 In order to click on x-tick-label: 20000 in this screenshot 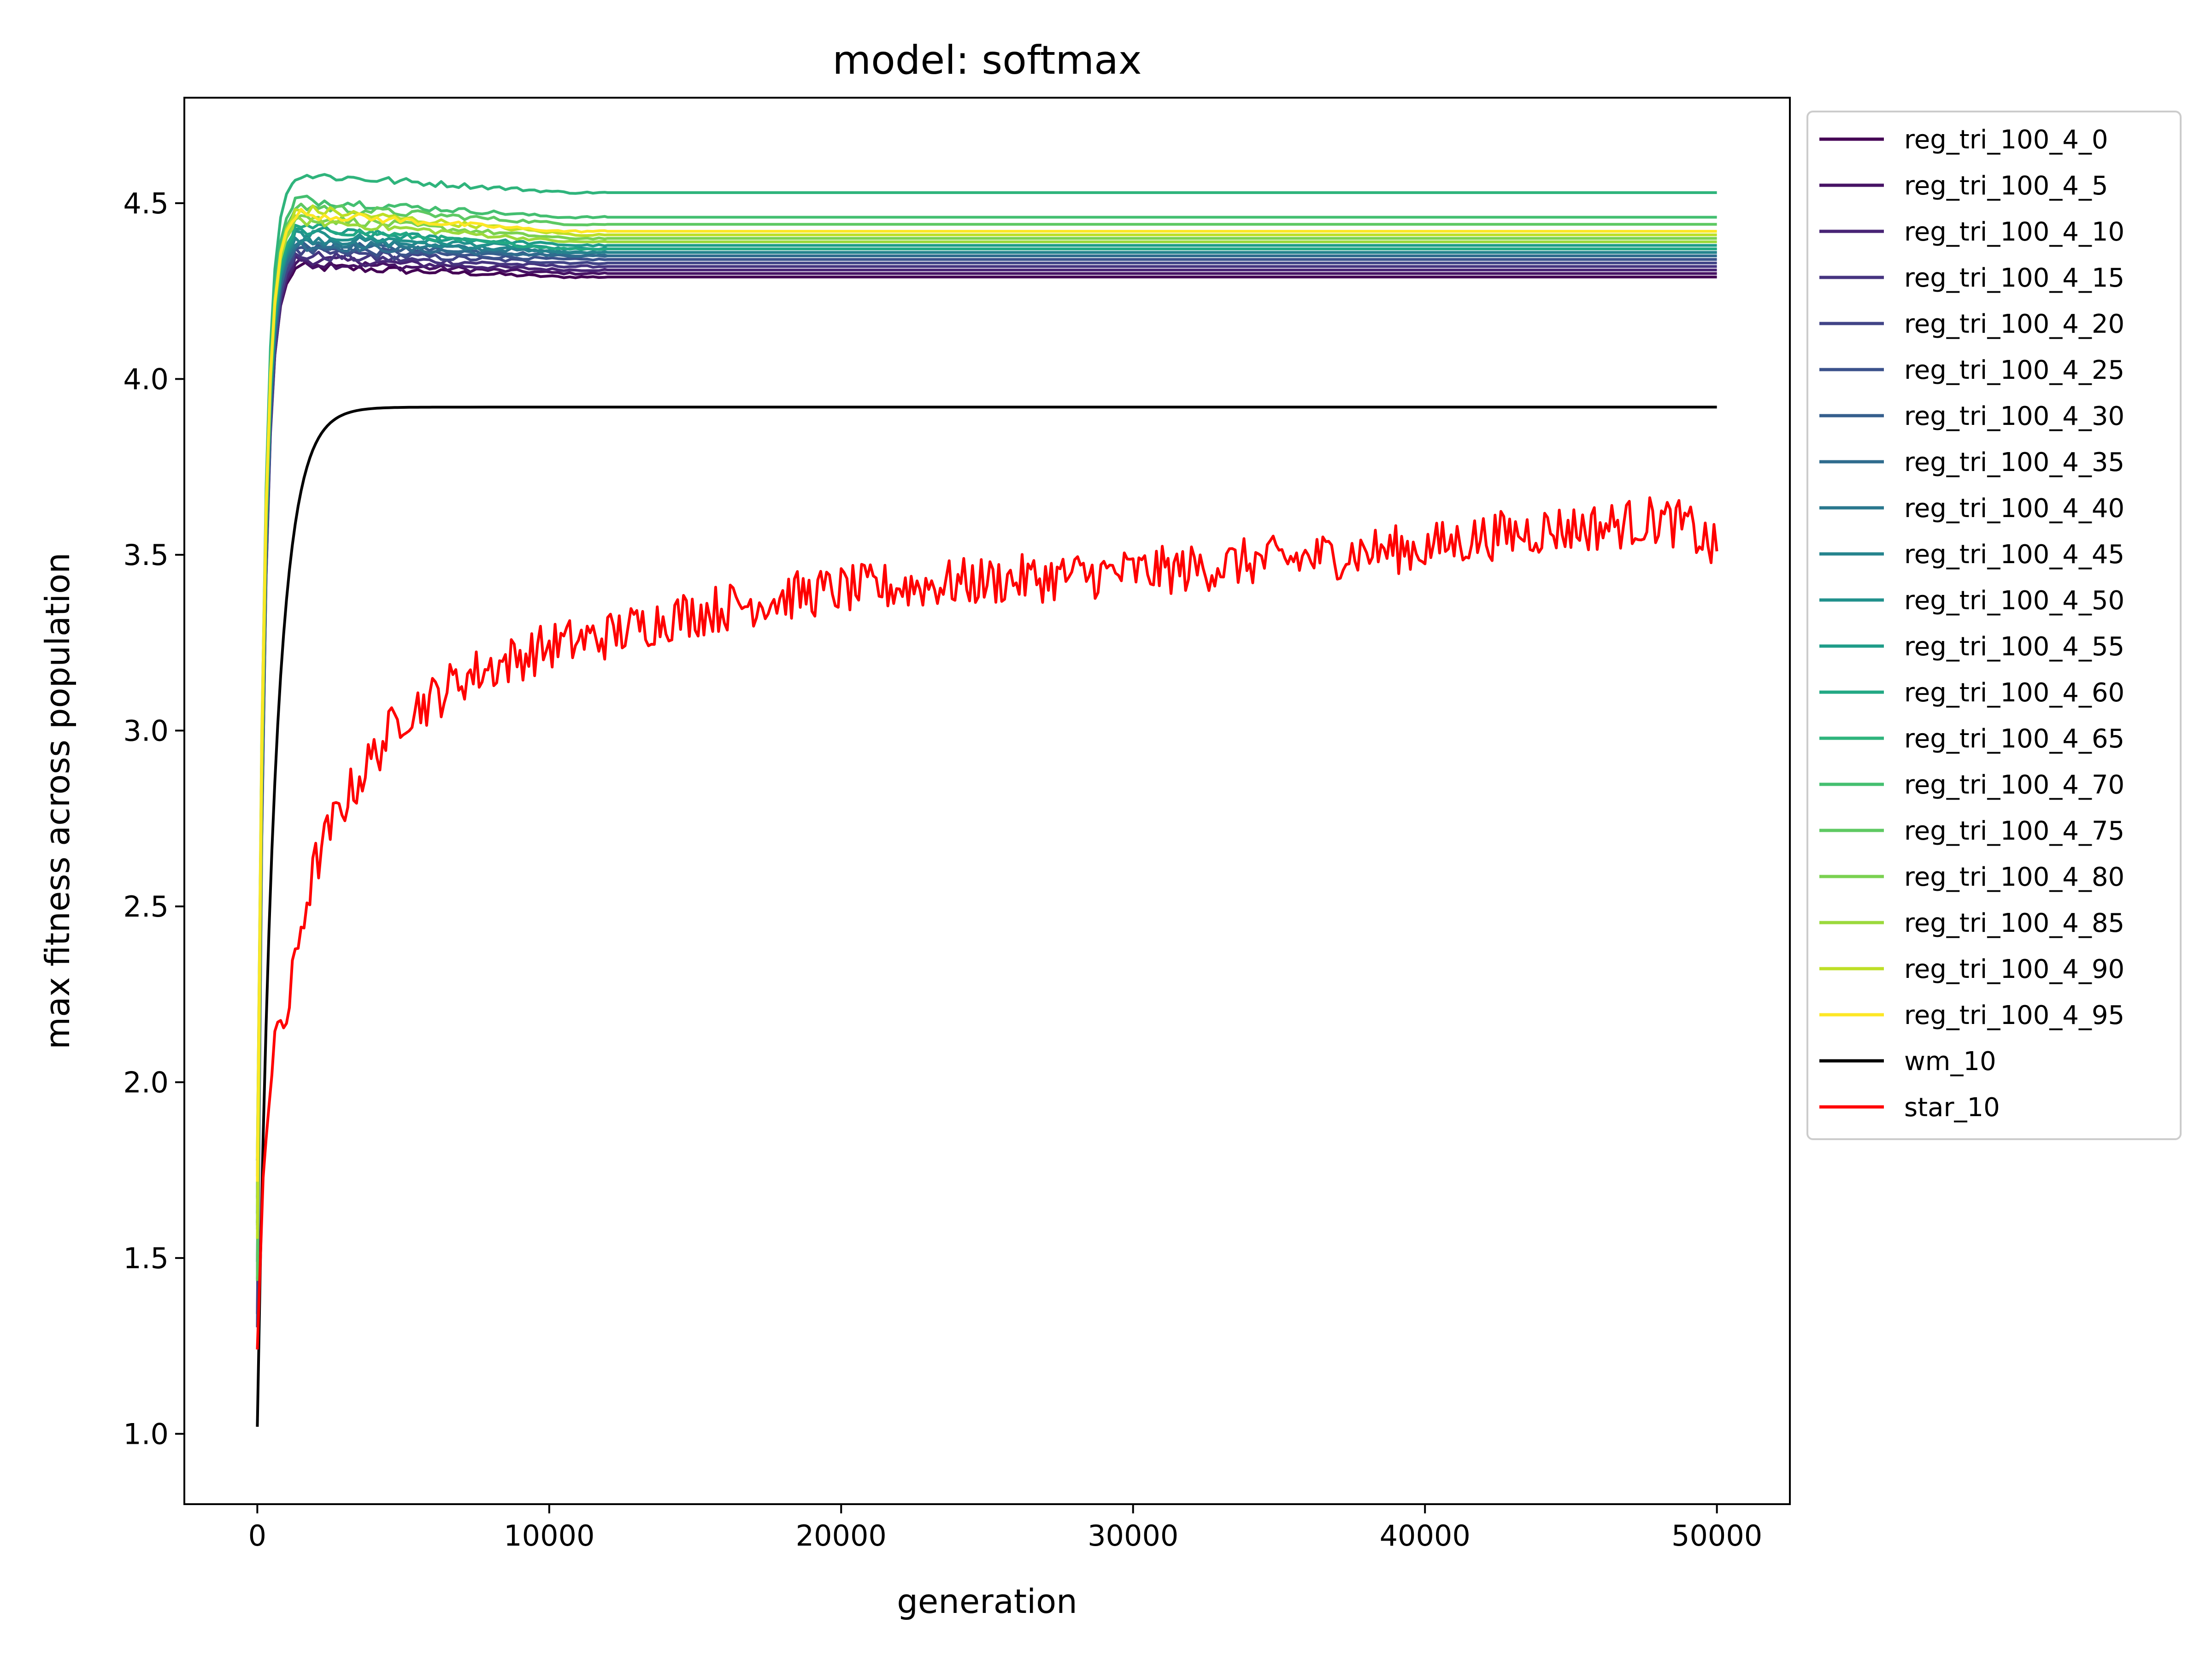, I will do `click(841, 1536)`.